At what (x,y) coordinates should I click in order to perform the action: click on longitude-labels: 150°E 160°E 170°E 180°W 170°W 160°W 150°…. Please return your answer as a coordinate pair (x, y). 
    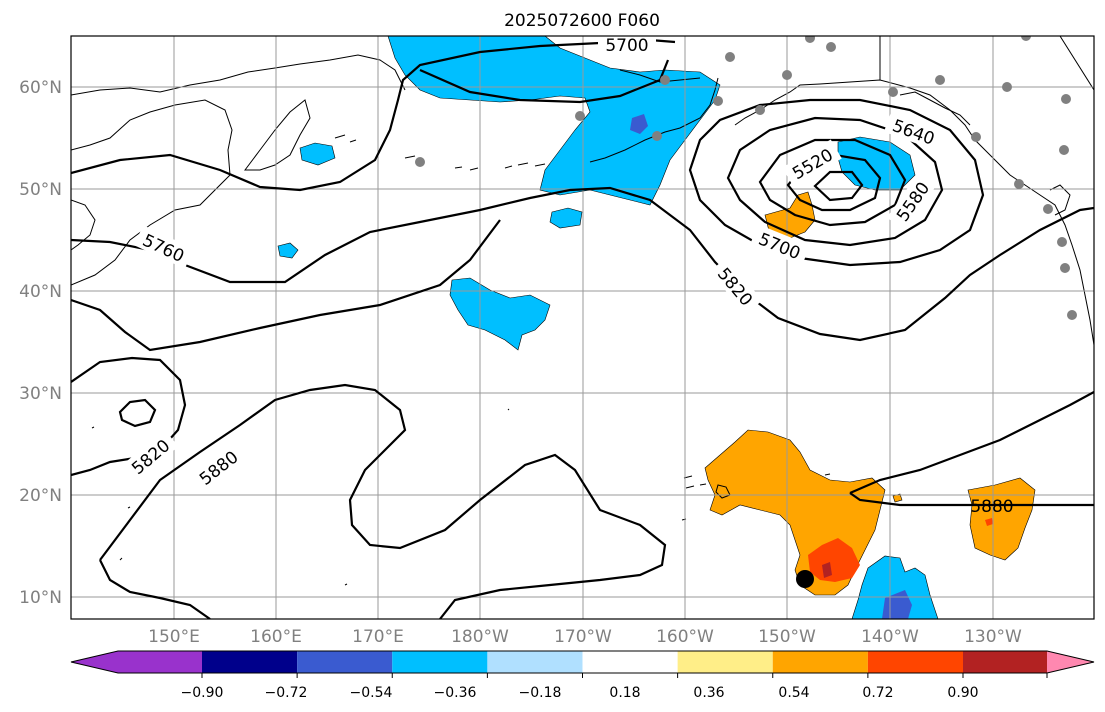
    Looking at the image, I should click on (585, 637).